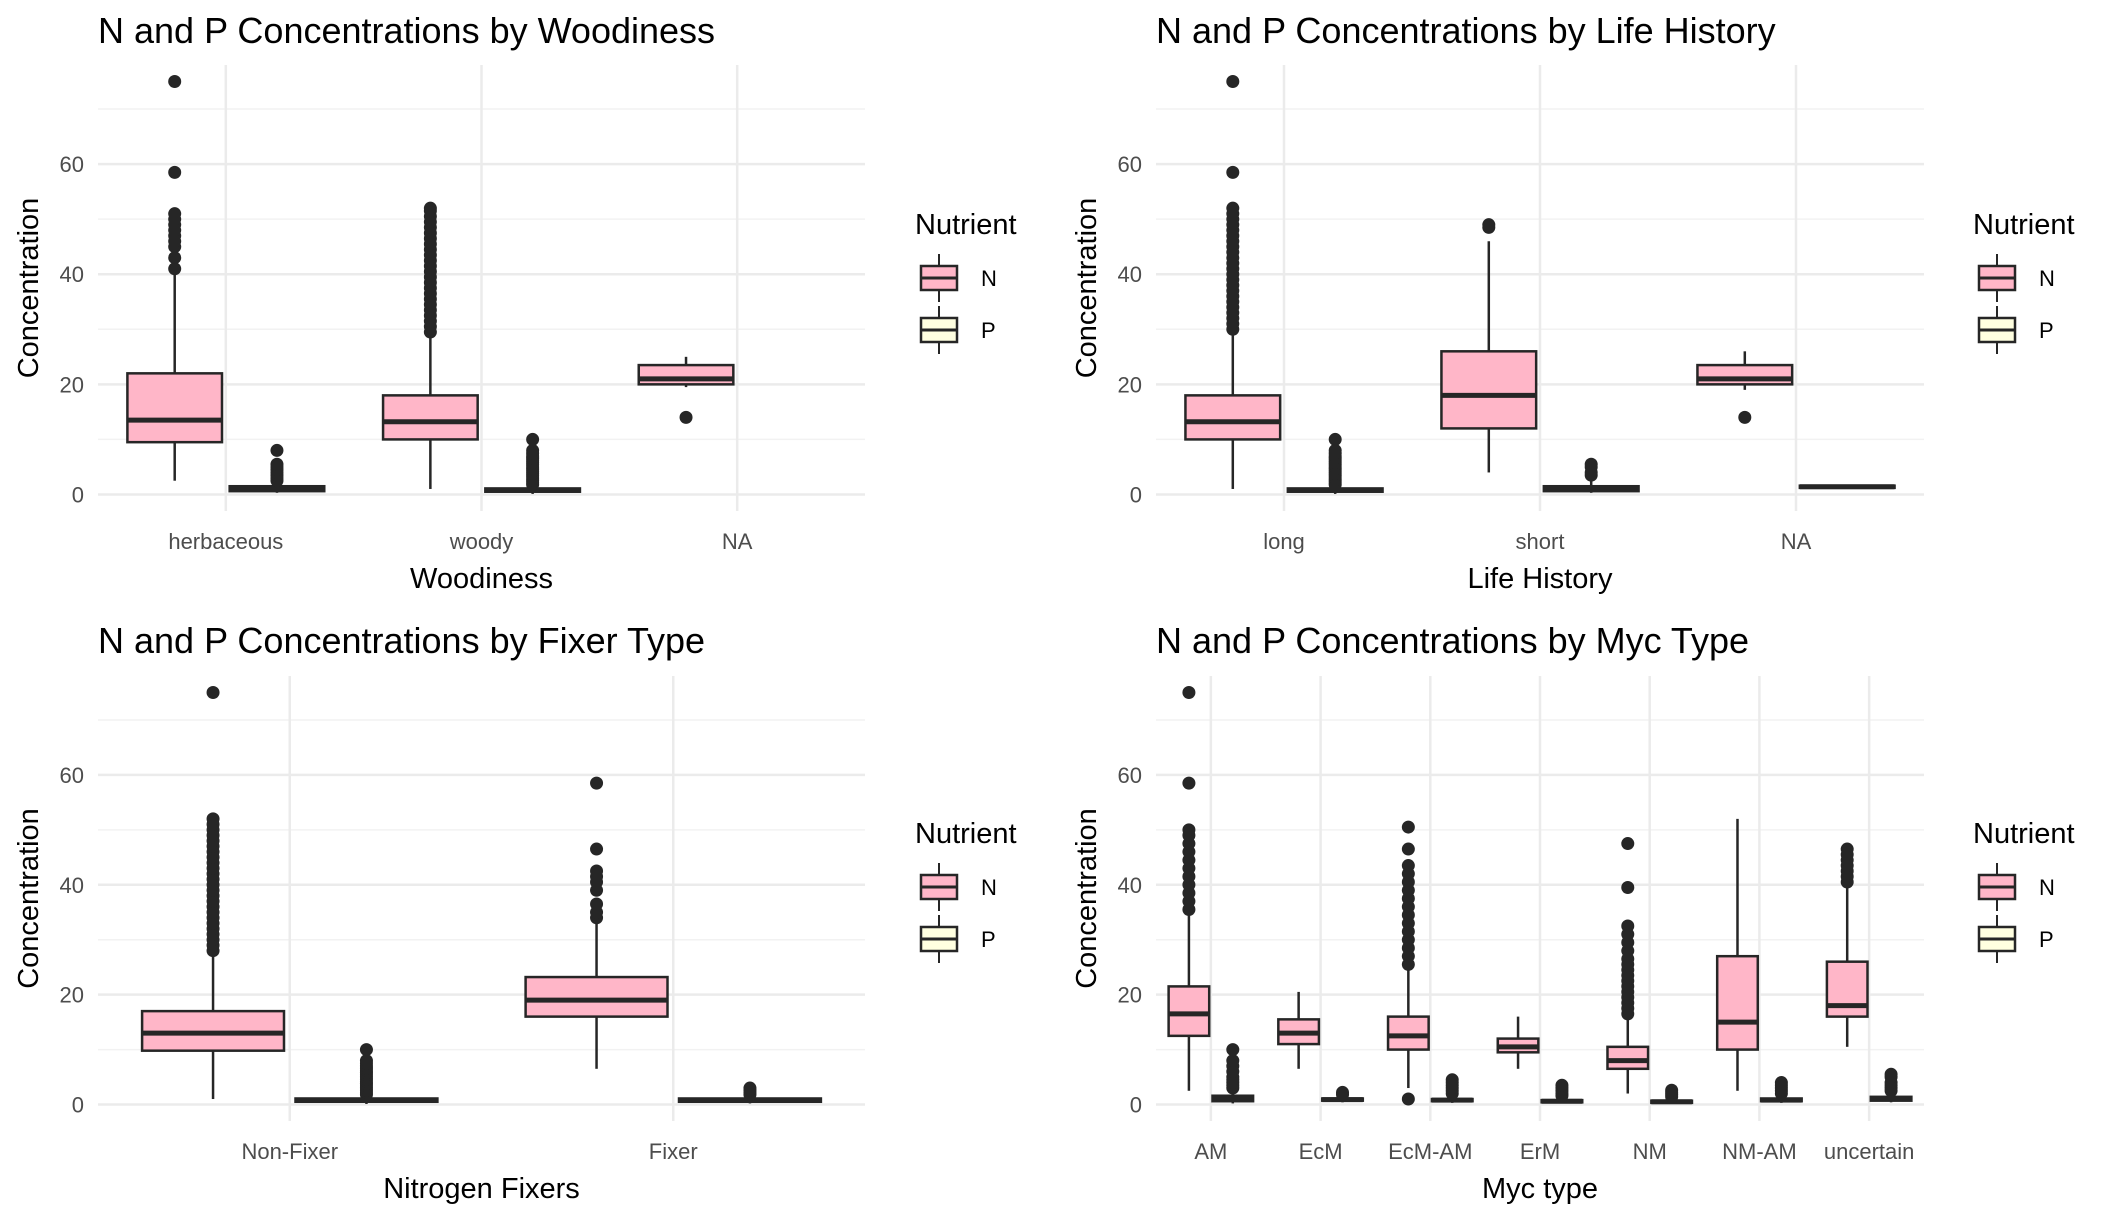 The height and width of the screenshot is (1219, 2109). Describe the element at coordinates (366, 1073) in the screenshot. I see `box-Non-Fixer-P` at that location.